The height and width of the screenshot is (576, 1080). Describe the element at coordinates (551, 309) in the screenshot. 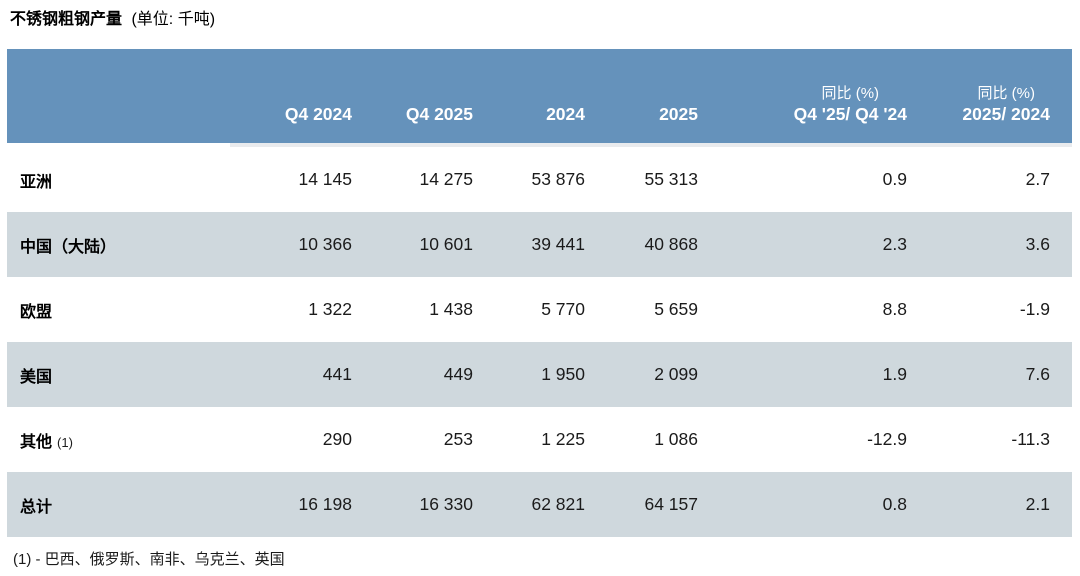

I see `cell-value: 5 770` at that location.